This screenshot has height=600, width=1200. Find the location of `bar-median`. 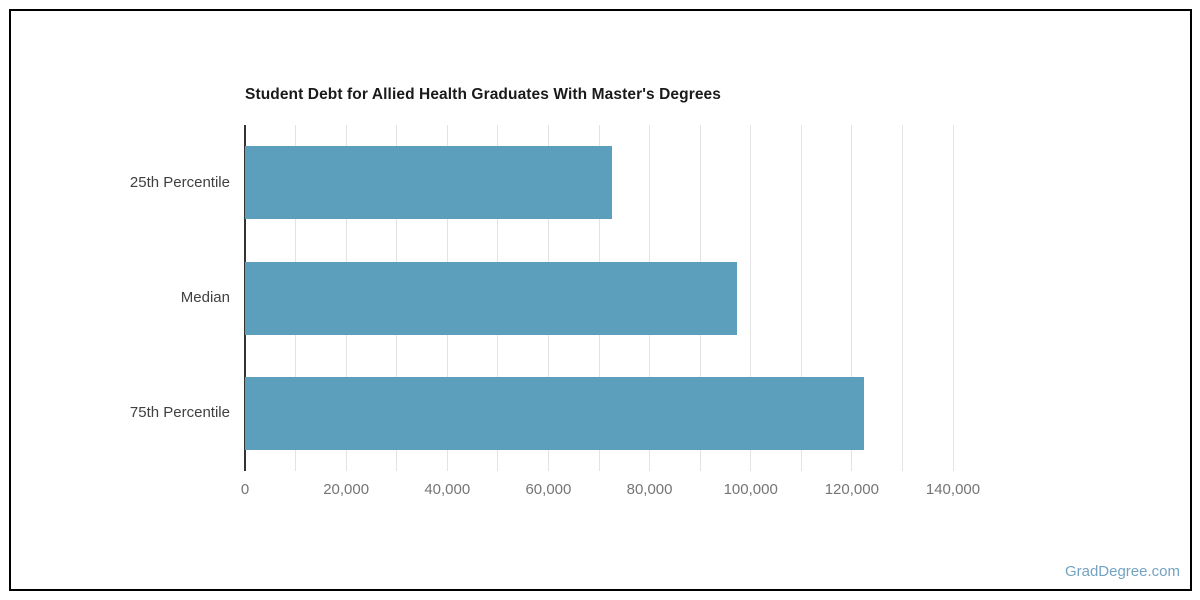

bar-median is located at coordinates (491, 298).